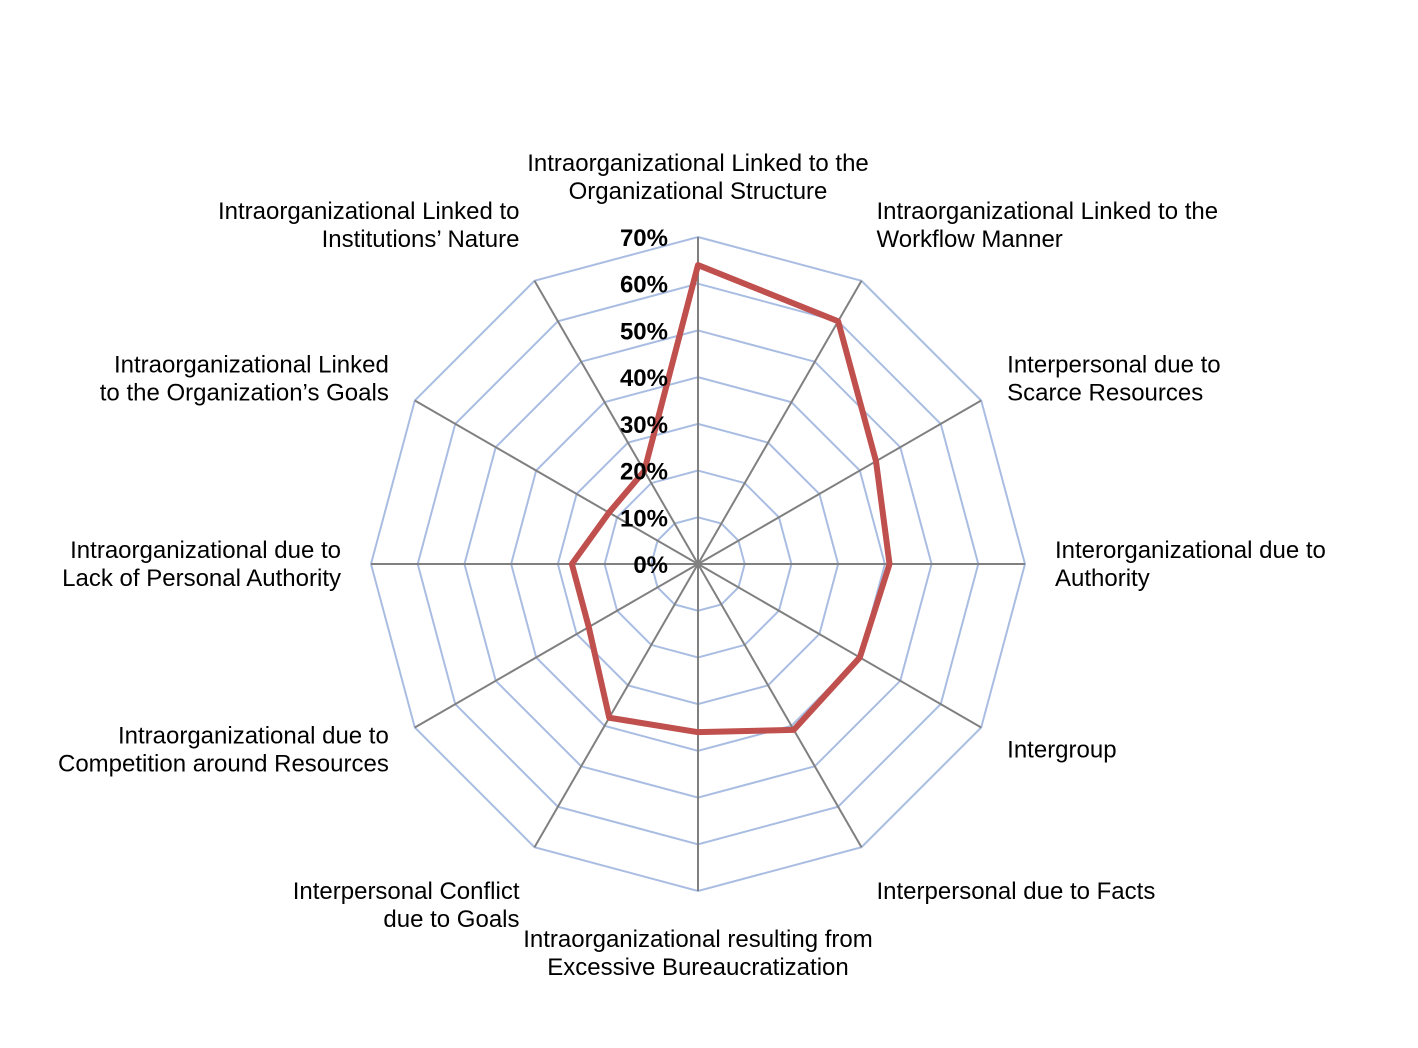 The image size is (1418, 1048). What do you see at coordinates (644, 402) in the screenshot?
I see `radial-tick-labels: 0% 10% 20% 30% 40% 50% 60% 70%` at bounding box center [644, 402].